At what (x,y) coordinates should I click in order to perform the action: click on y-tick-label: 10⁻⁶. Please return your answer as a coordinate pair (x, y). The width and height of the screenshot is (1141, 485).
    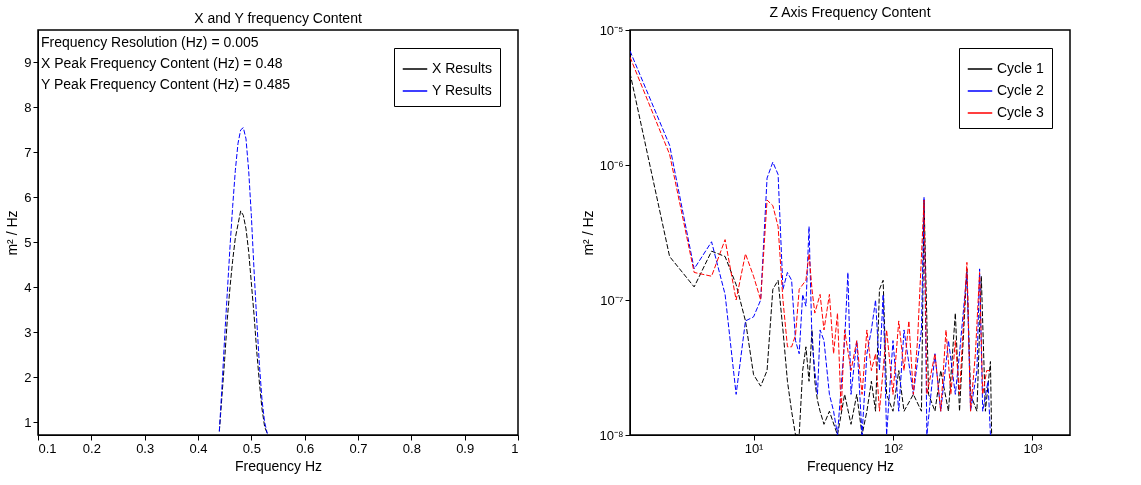
    Looking at the image, I should click on (611, 165).